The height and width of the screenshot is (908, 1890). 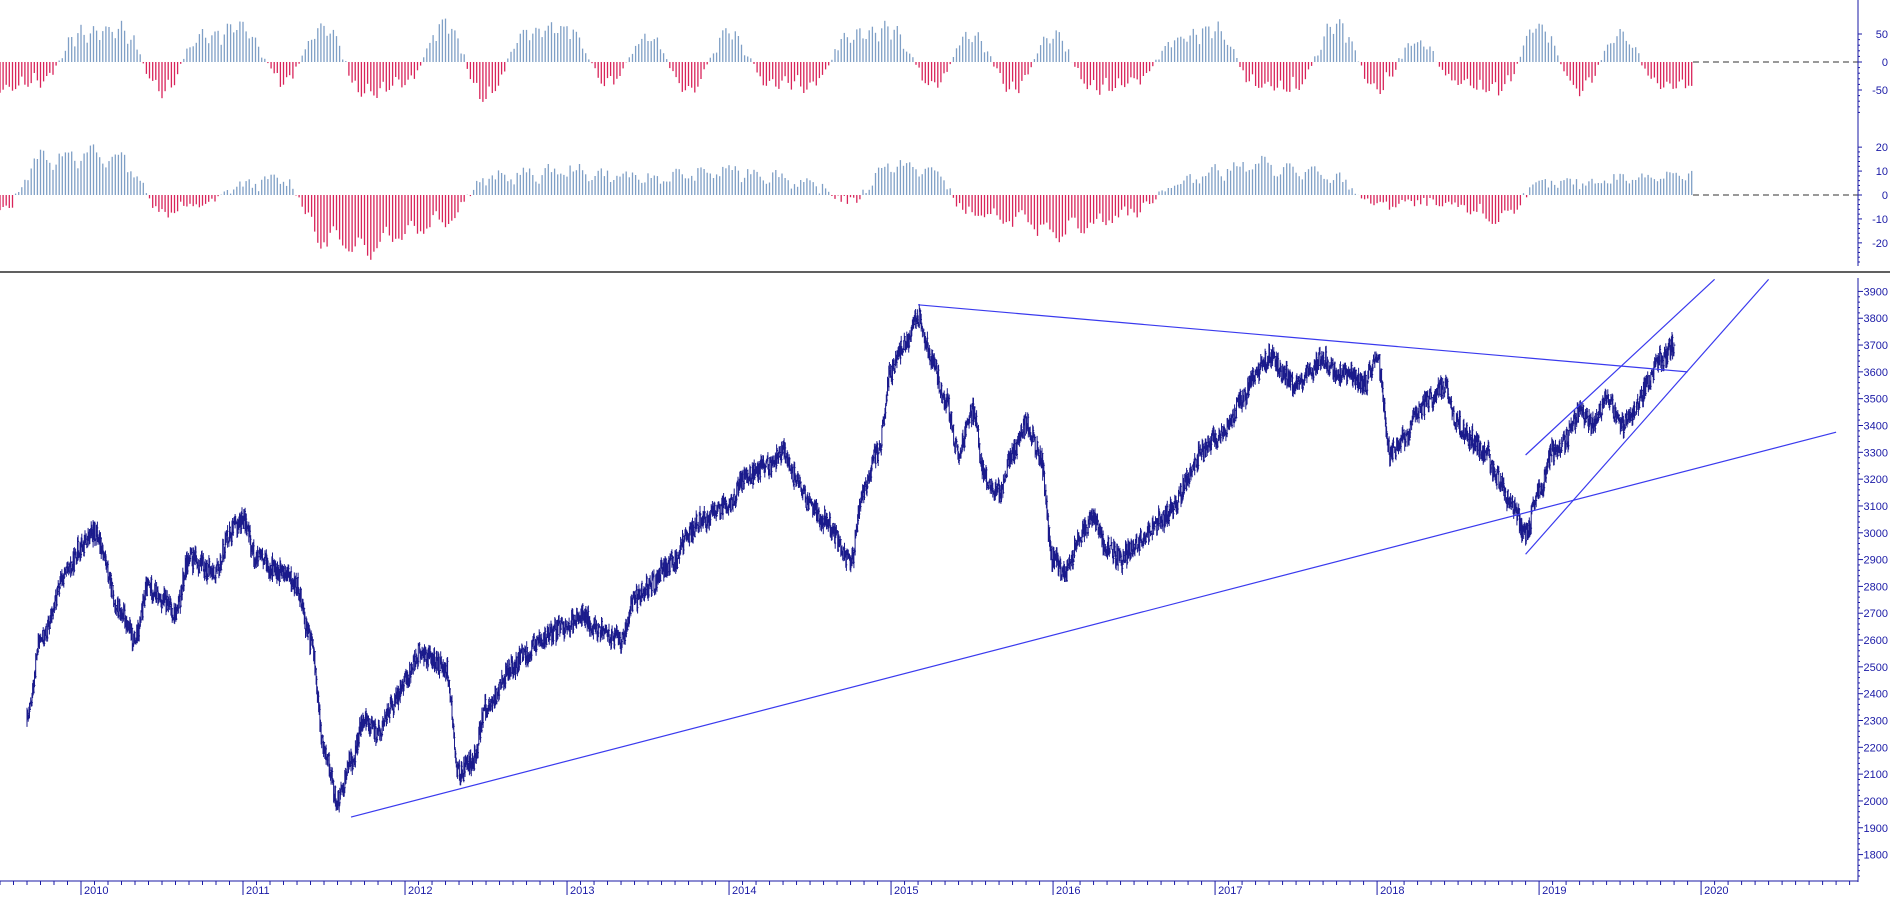 I want to click on y-tick-label: 20, so click(x=1882, y=148).